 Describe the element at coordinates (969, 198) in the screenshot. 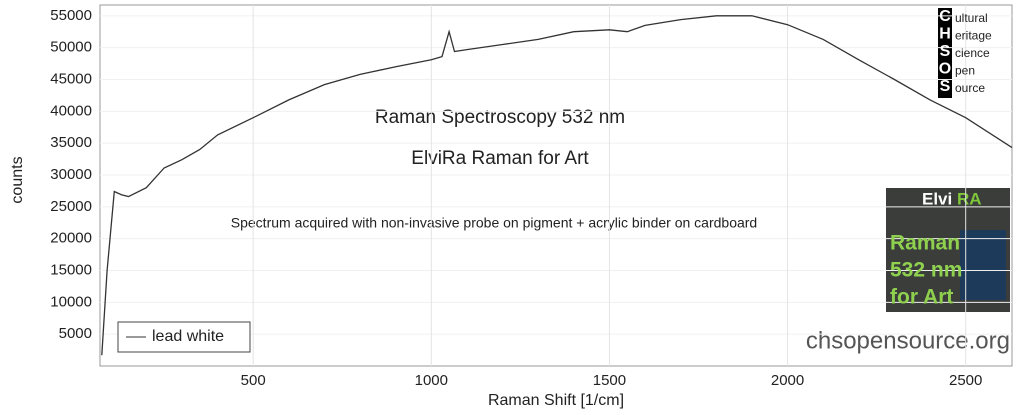

I see `badge-title: RA` at that location.